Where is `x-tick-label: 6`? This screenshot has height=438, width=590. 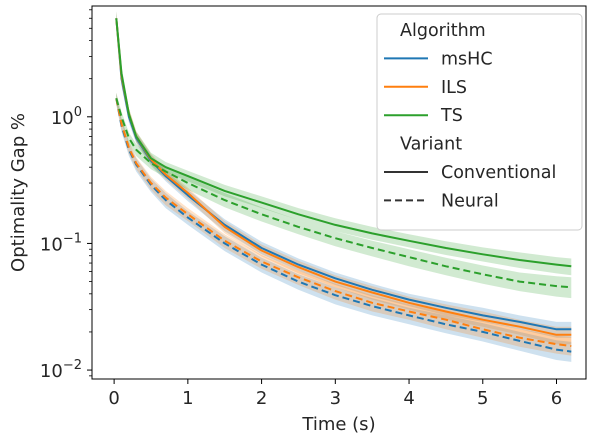 x-tick-label: 6 is located at coordinates (556, 398).